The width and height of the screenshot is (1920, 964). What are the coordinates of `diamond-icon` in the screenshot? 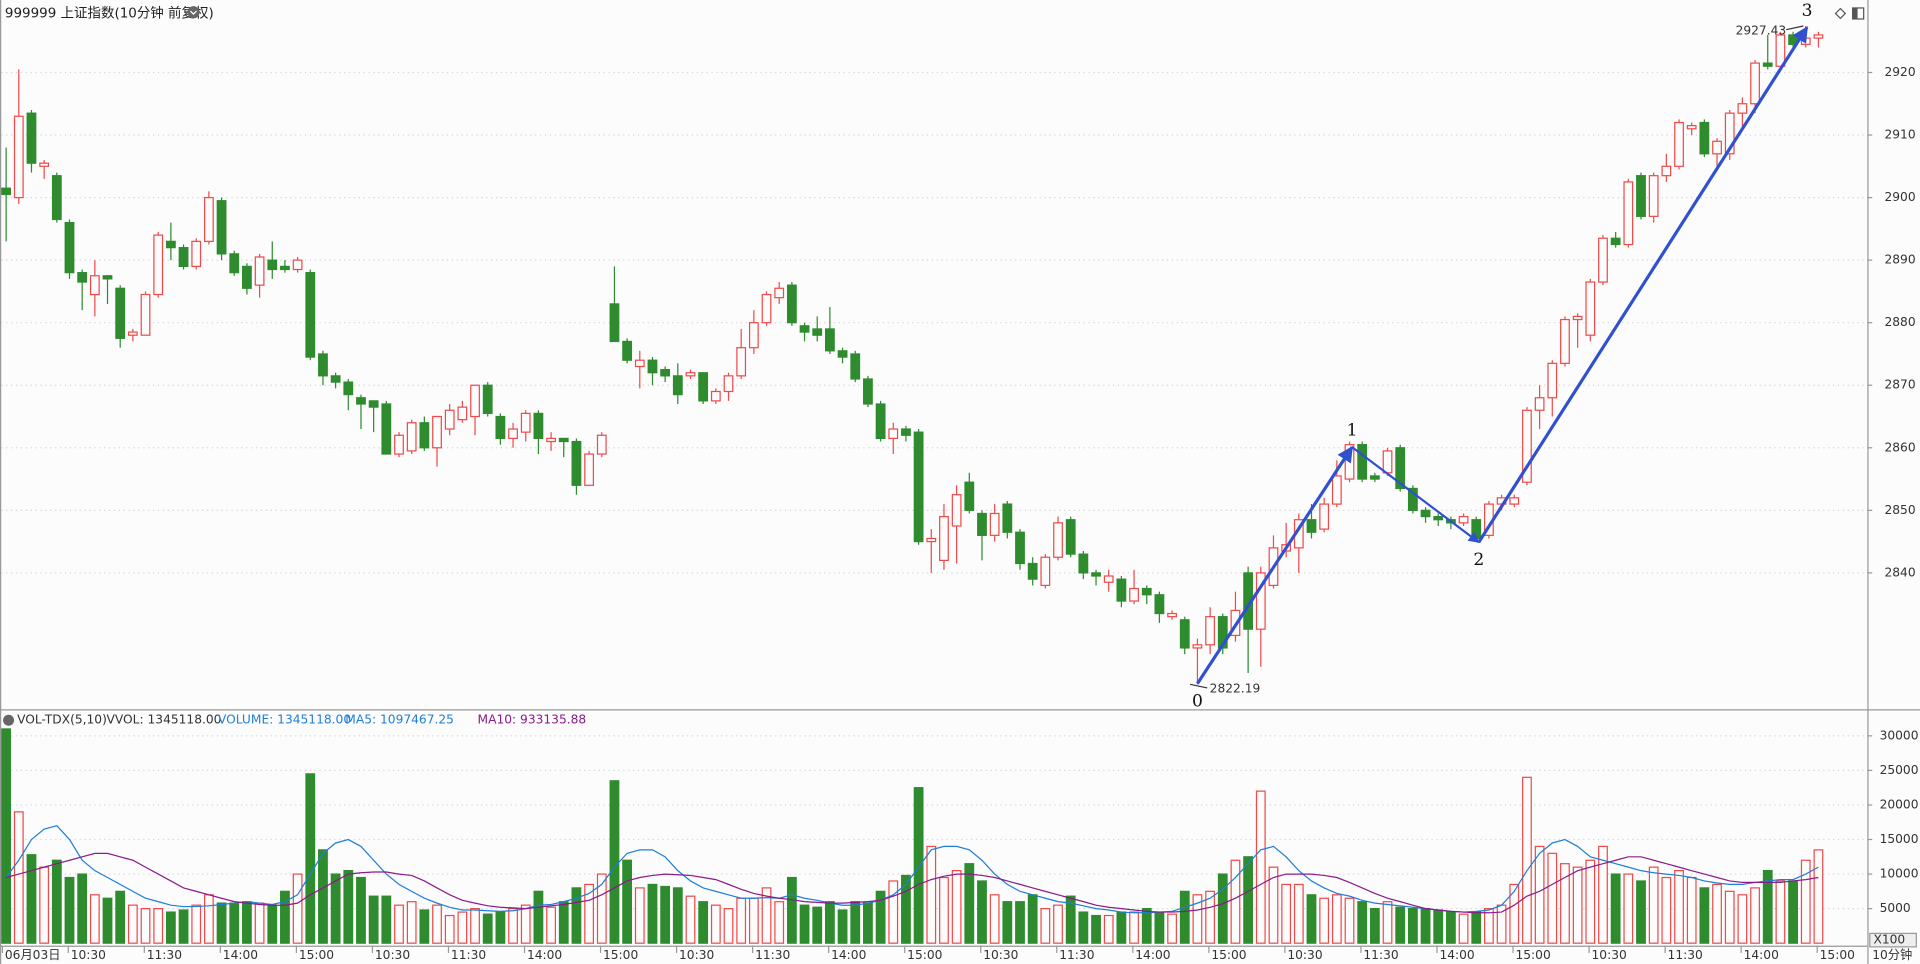 It's located at (1840, 13).